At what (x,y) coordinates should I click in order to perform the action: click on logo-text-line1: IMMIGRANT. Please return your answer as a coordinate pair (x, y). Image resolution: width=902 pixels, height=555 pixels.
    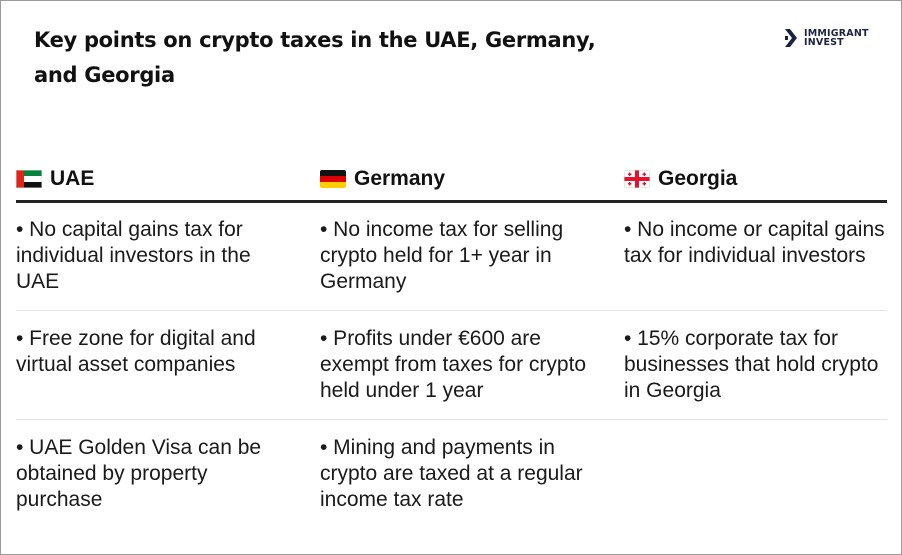
    Looking at the image, I should click on (836, 33).